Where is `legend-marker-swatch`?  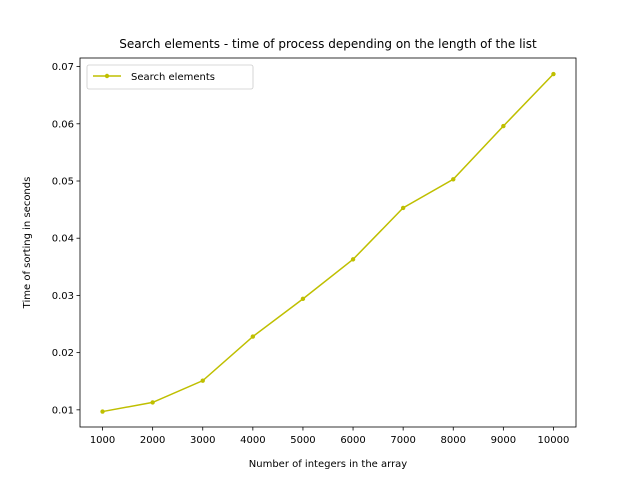
legend-marker-swatch is located at coordinates (107, 76).